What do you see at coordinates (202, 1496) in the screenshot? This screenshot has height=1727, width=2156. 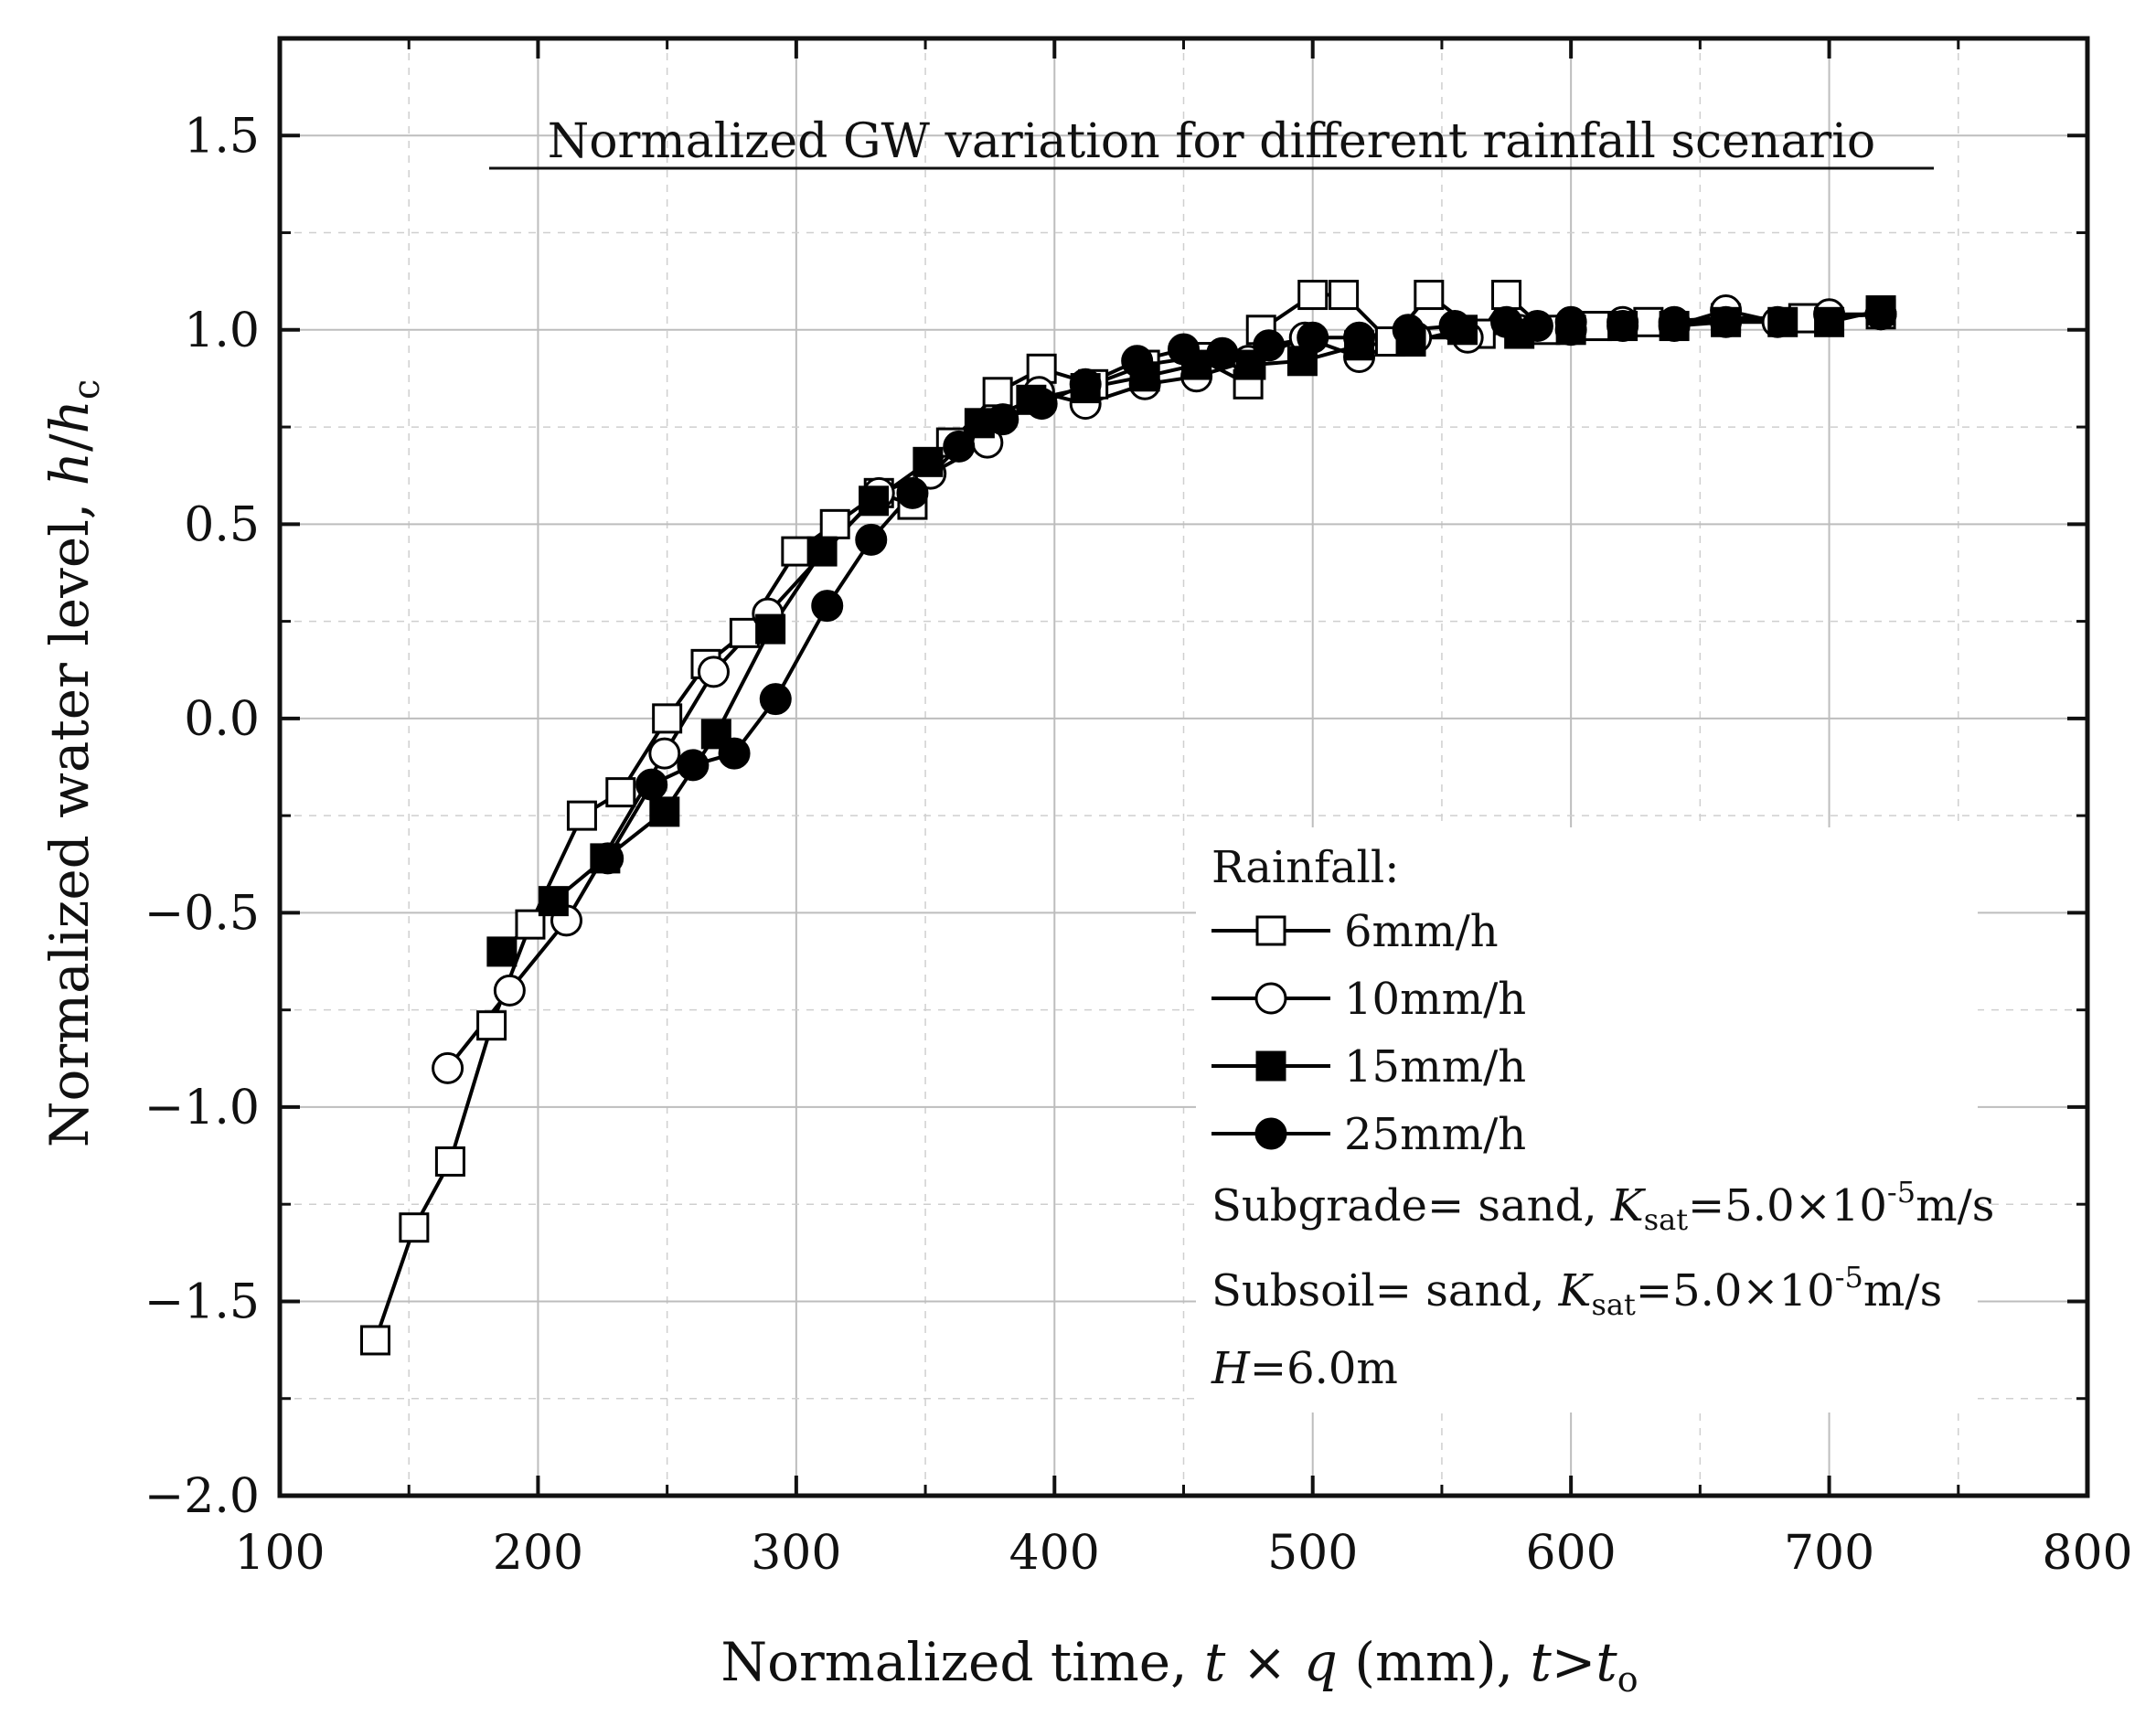 I see `y-tick-label: −2.0` at bounding box center [202, 1496].